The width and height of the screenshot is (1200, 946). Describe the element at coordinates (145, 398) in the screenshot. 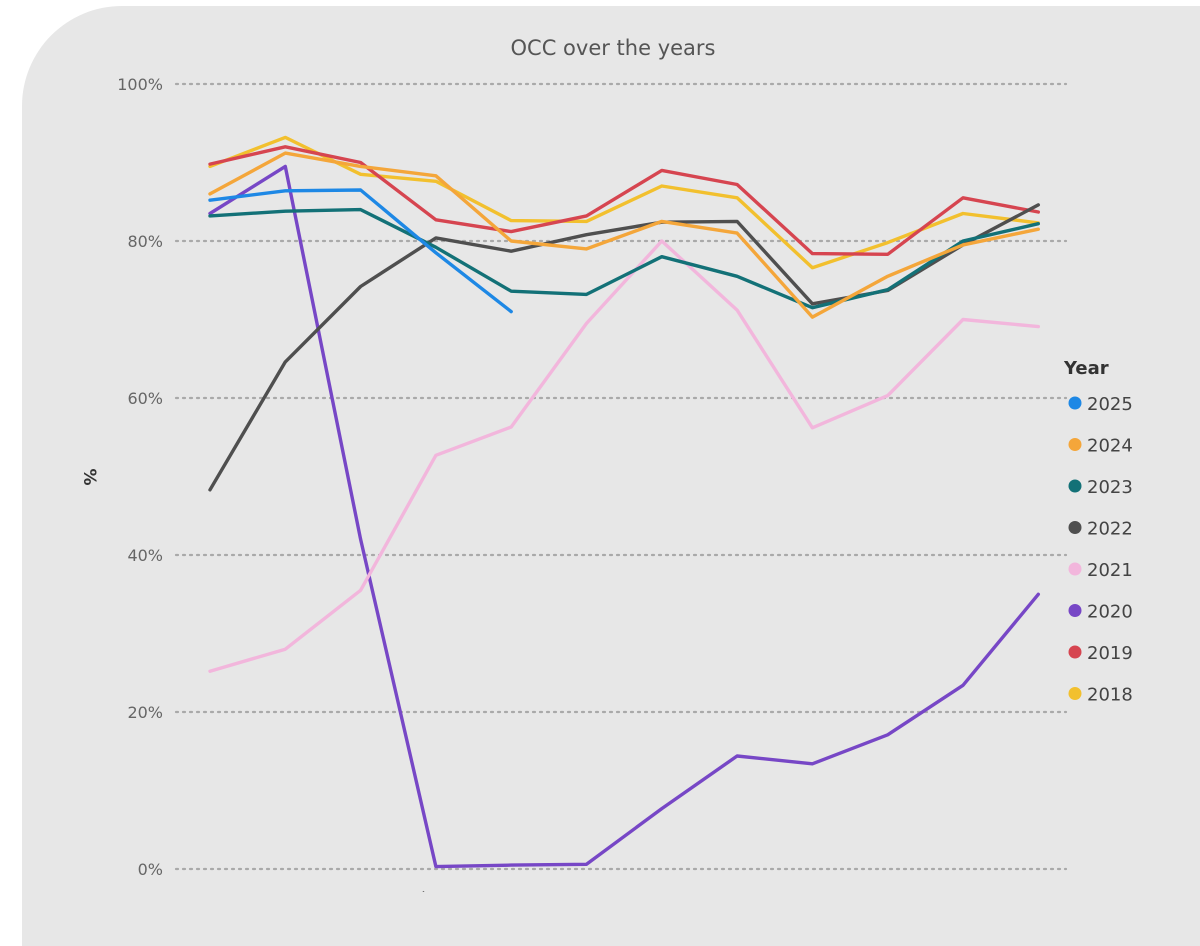

I see `y-tick-label: 60%` at that location.